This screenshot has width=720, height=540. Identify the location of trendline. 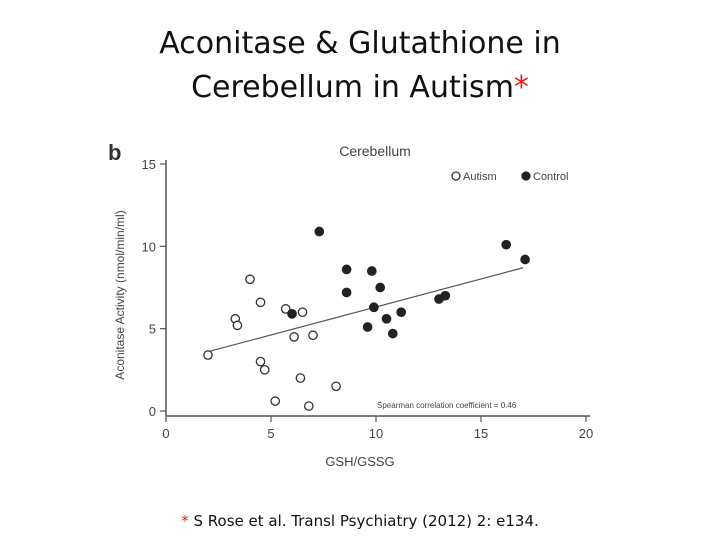
(365, 310).